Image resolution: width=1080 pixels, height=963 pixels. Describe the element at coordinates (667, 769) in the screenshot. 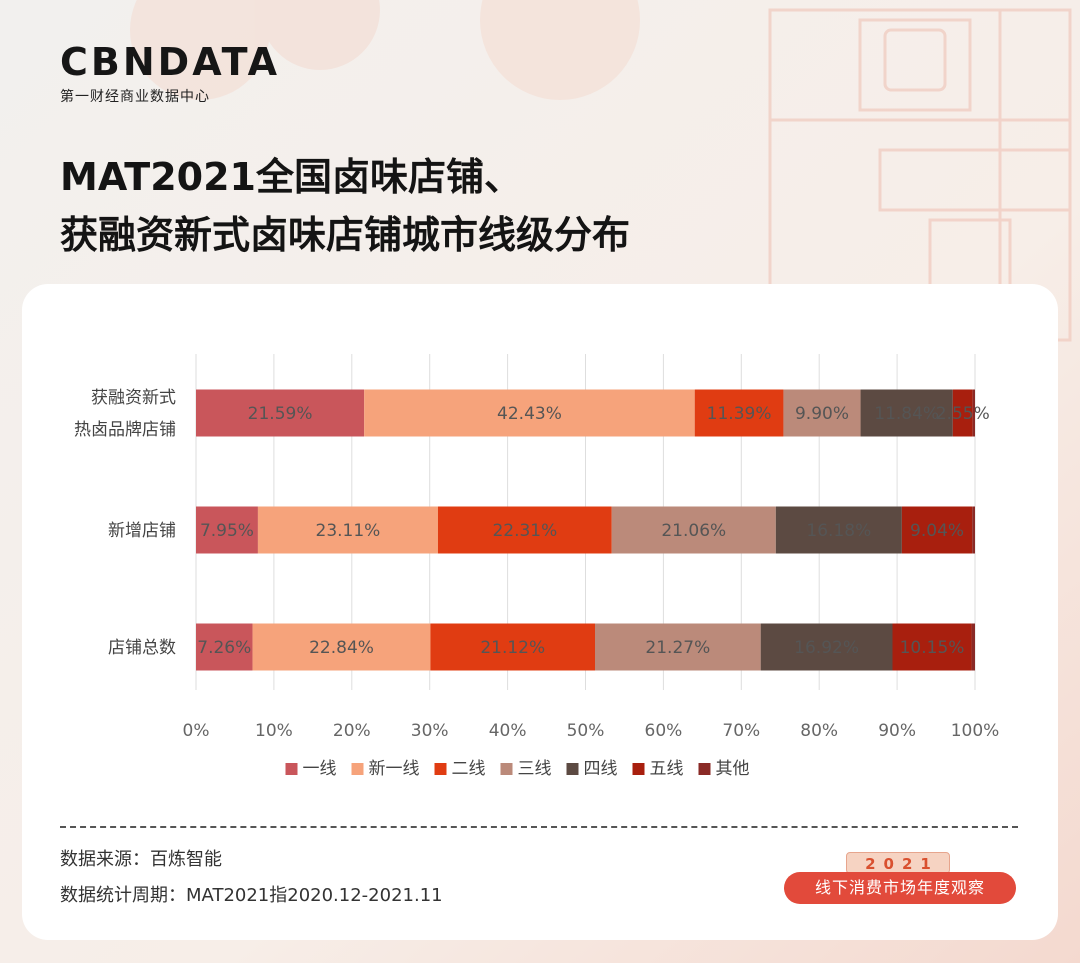

I see `legend-label: 五线` at that location.